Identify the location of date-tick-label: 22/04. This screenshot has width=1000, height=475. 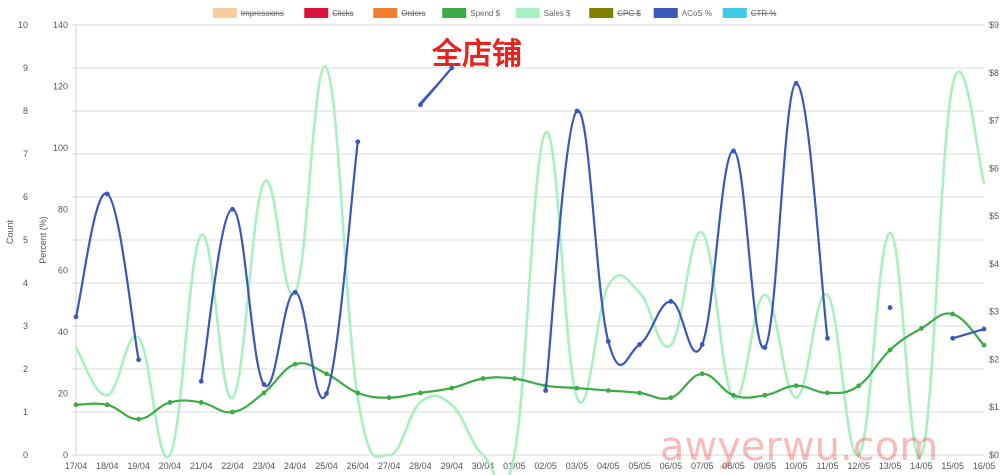
(232, 466).